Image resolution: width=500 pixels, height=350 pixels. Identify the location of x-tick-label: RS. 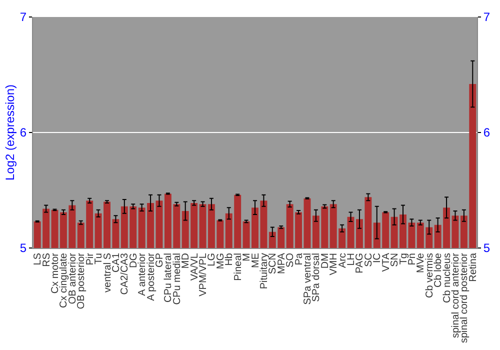
(46, 259).